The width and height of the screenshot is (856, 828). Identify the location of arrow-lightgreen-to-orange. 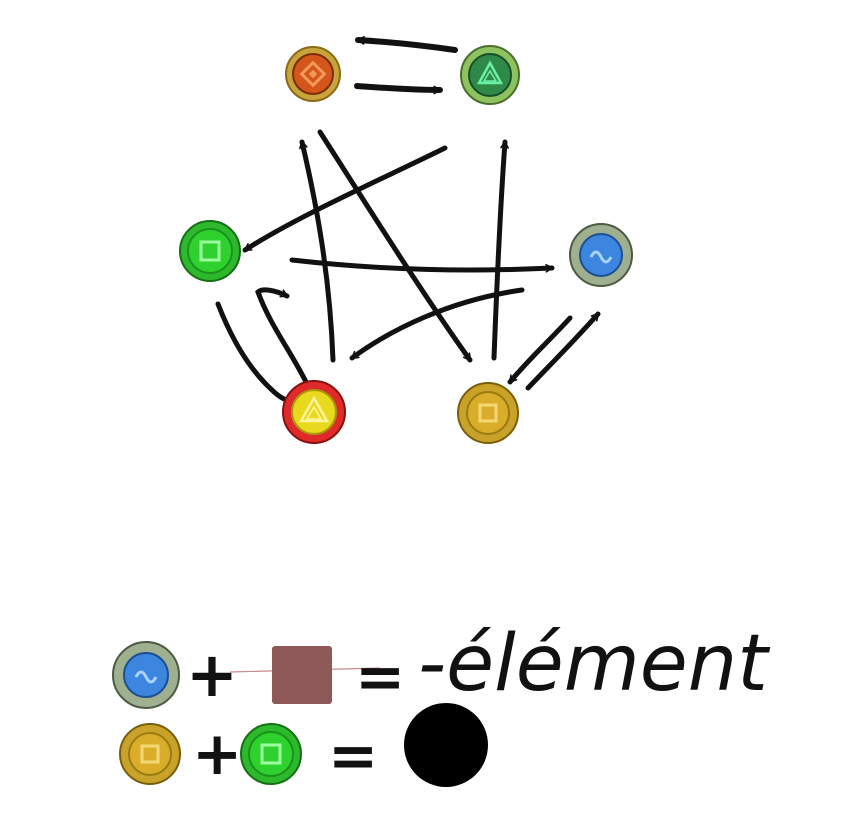
(406, 44).